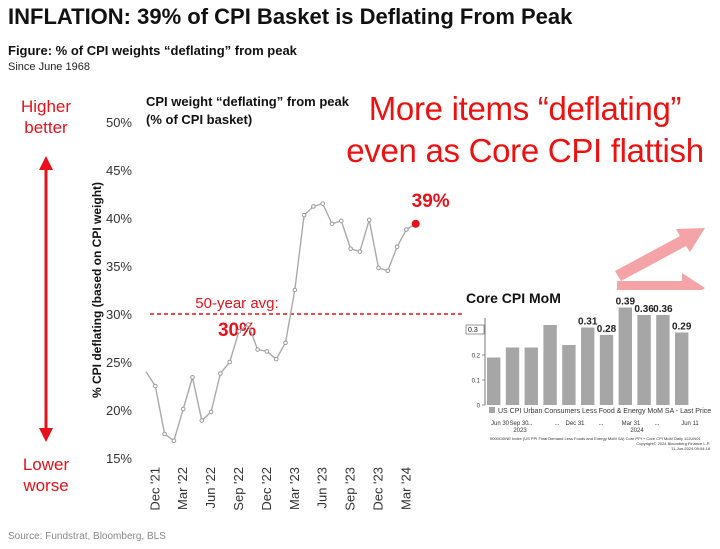 Image resolution: width=720 pixels, height=549 pixels. Describe the element at coordinates (378, 489) in the screenshot. I see `x-tick-label: Dec '23` at that location.